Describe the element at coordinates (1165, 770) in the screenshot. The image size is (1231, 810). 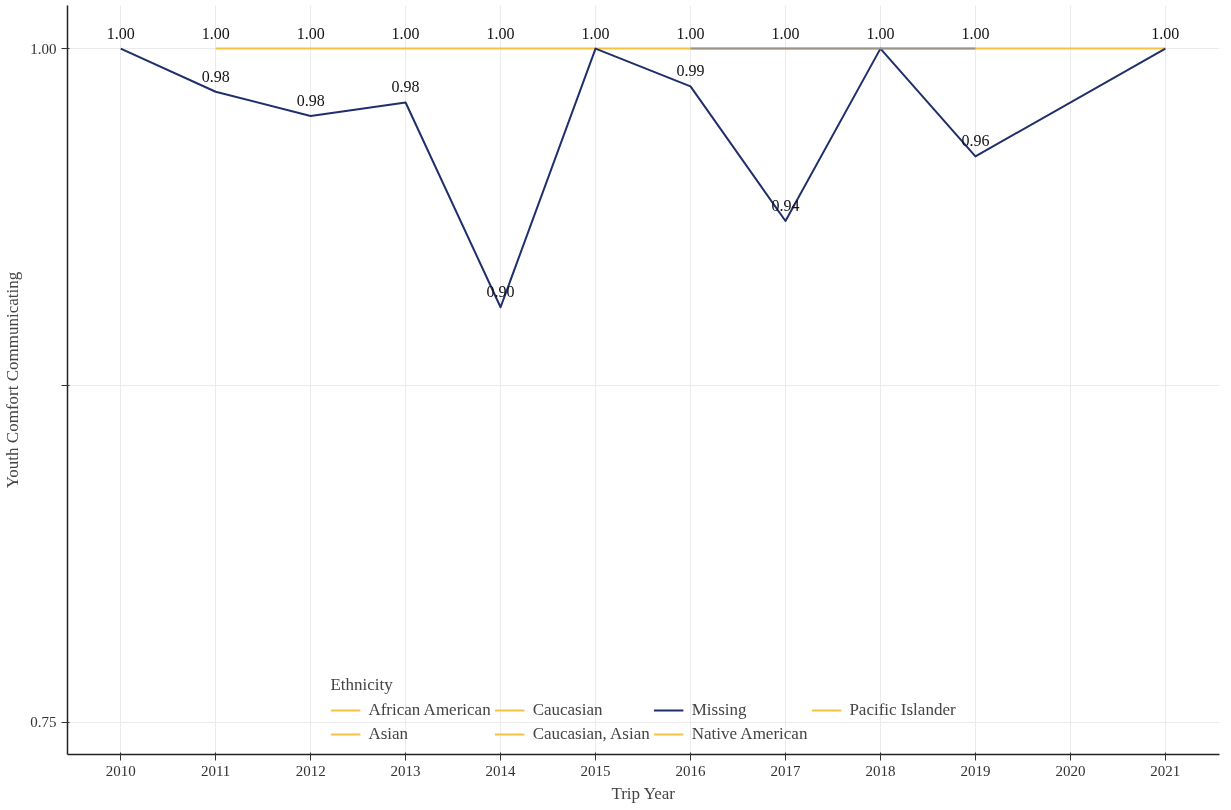
I see `x-tick-label: 2021` at that location.